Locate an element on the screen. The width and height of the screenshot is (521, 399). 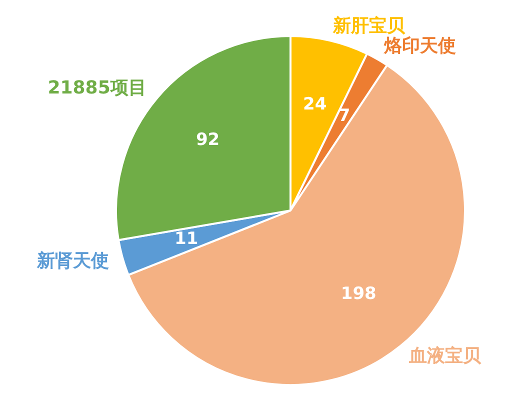
slice-label: 烙印天使 is located at coordinates (419, 46).